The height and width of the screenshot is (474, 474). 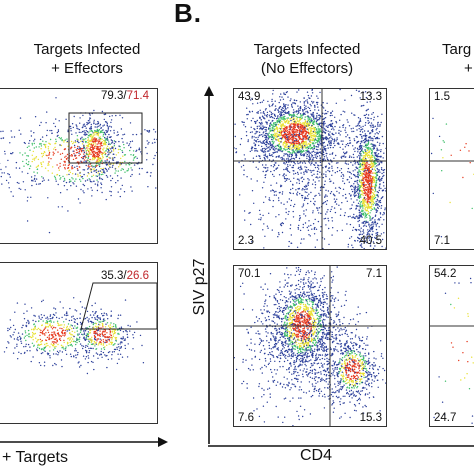 What do you see at coordinates (87, 68) in the screenshot?
I see `left-title-line2: + Effectors` at bounding box center [87, 68].